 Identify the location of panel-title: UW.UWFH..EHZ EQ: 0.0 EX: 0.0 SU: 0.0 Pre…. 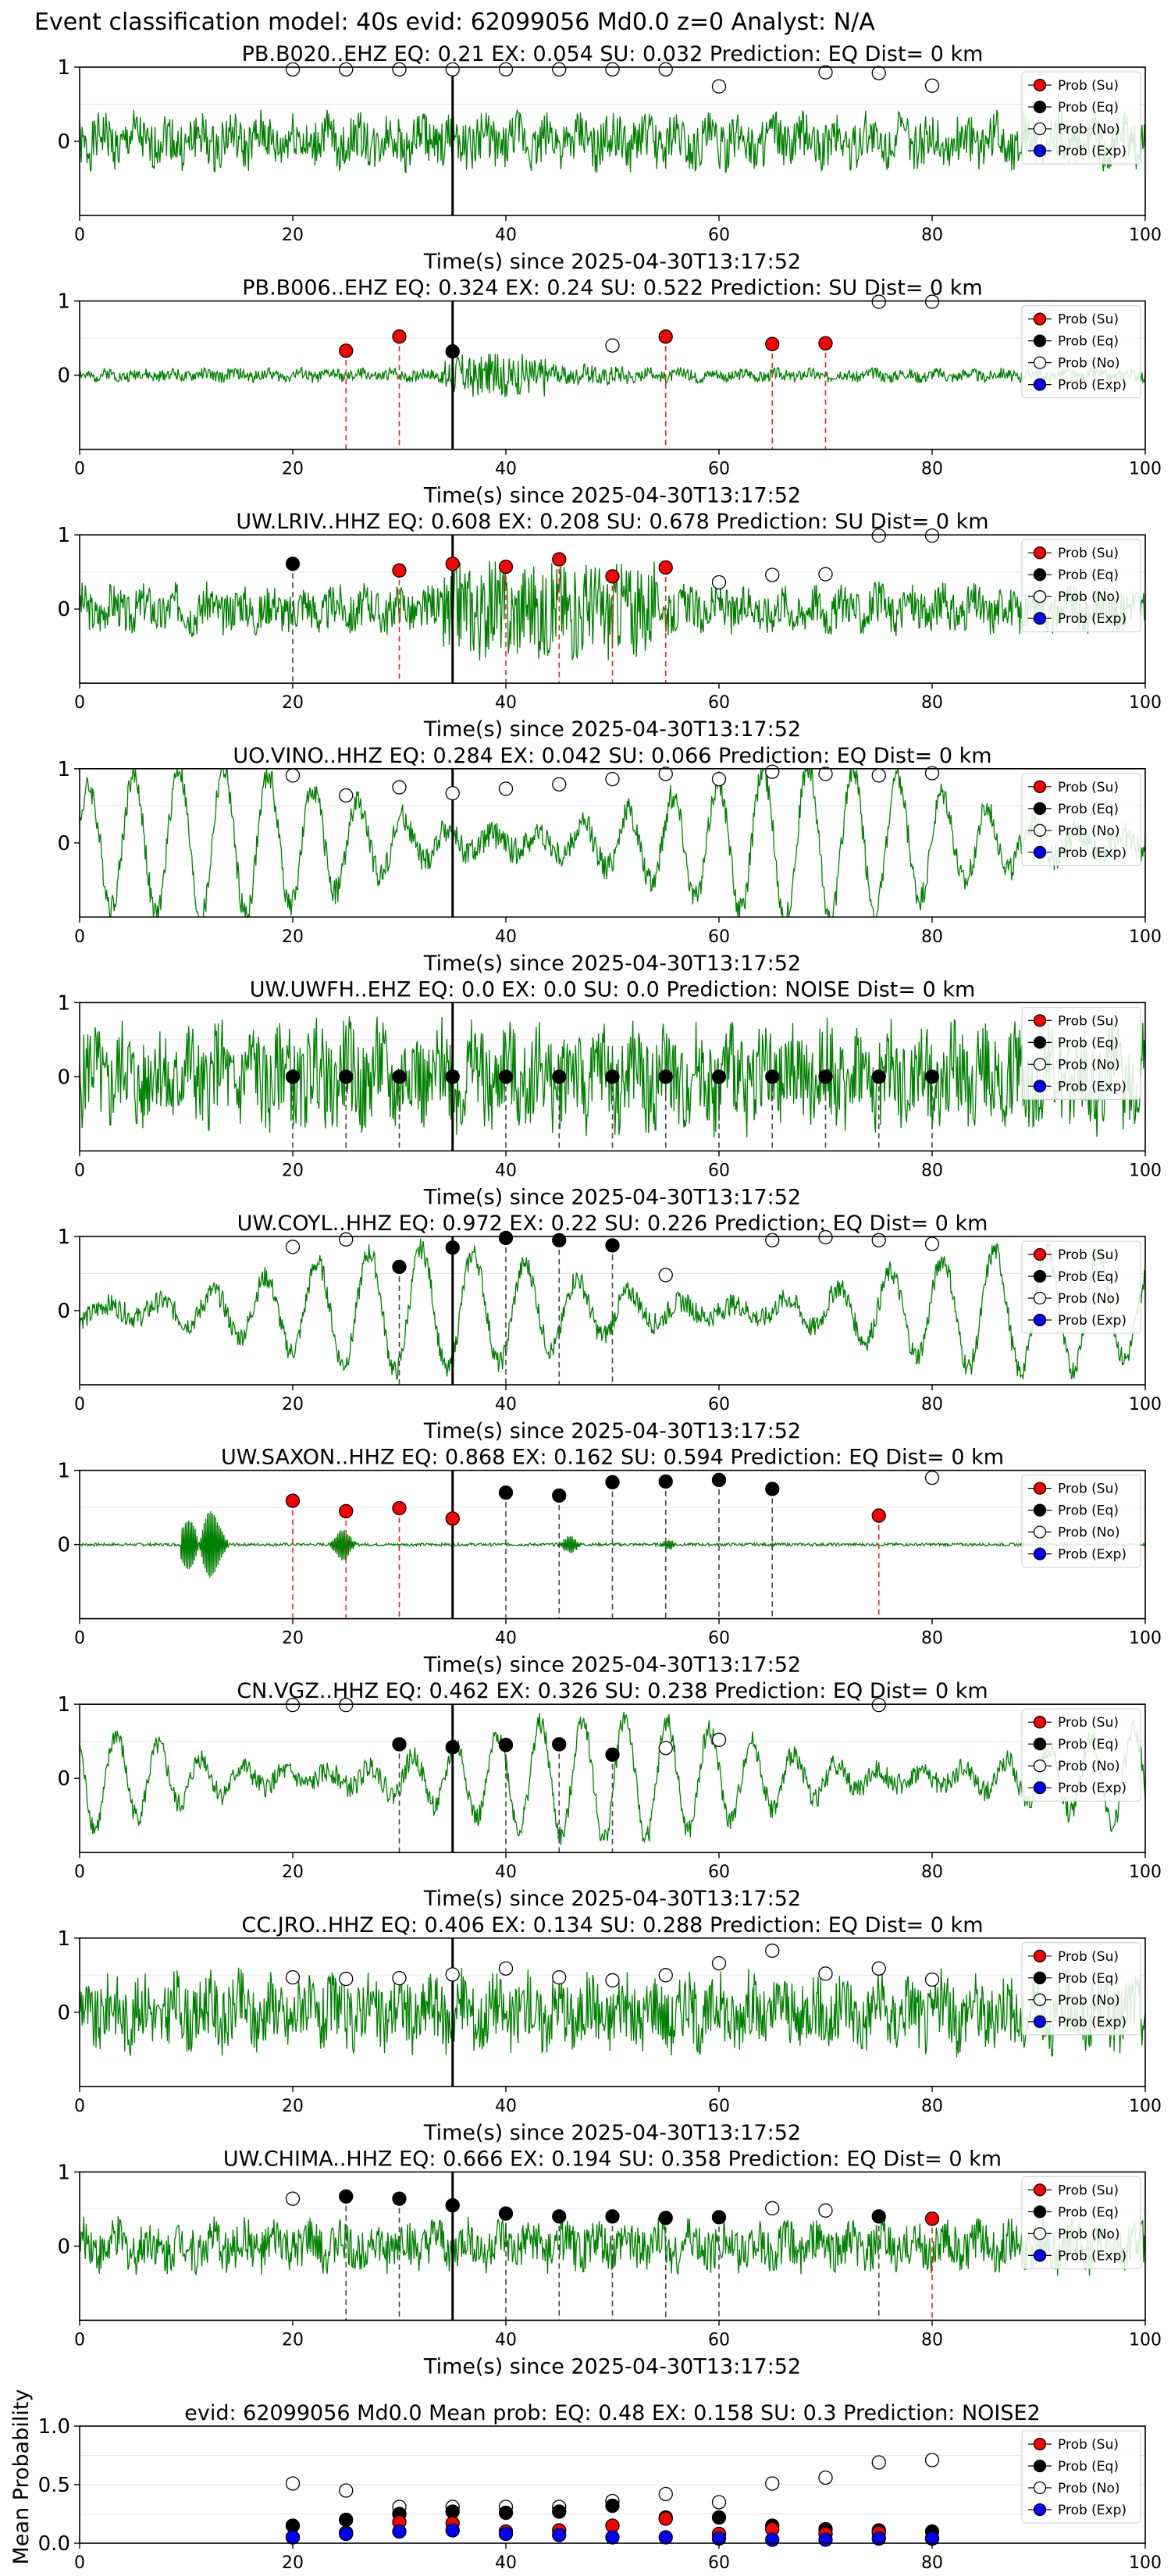
(613, 989).